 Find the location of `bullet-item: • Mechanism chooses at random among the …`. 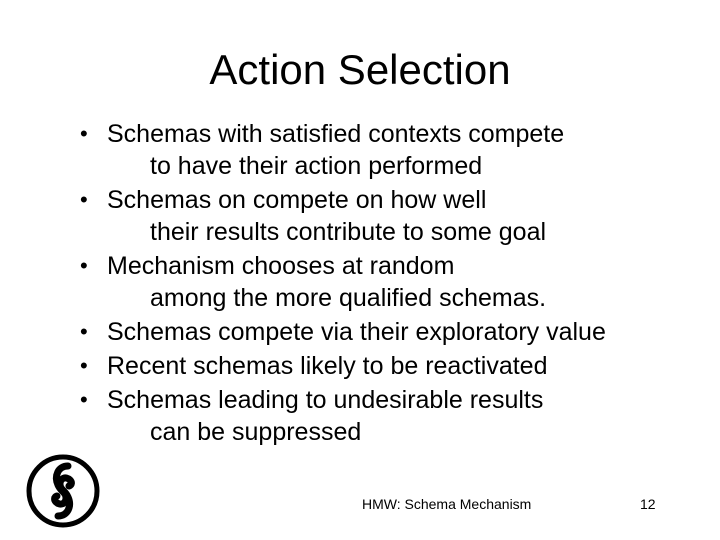

bullet-item: • Mechanism chooses at random among the … is located at coordinates (388, 282).